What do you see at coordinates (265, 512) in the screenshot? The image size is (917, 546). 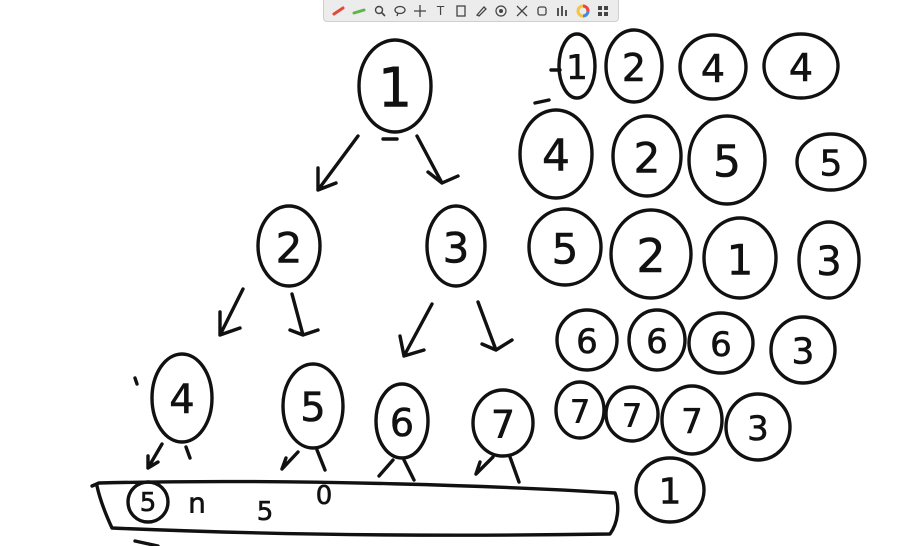 I see `array-item: 5` at bounding box center [265, 512].